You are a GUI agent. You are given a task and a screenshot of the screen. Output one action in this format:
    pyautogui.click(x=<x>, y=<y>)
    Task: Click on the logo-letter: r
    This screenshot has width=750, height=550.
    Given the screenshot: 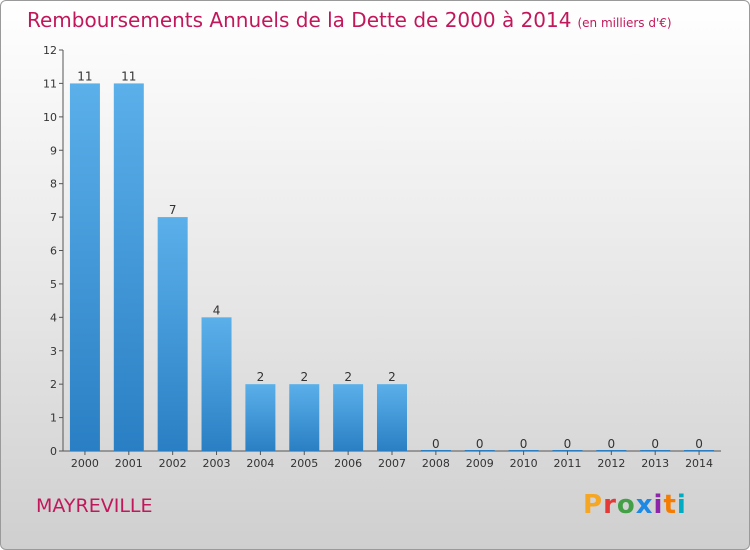 What is the action you would take?
    pyautogui.click(x=610, y=505)
    